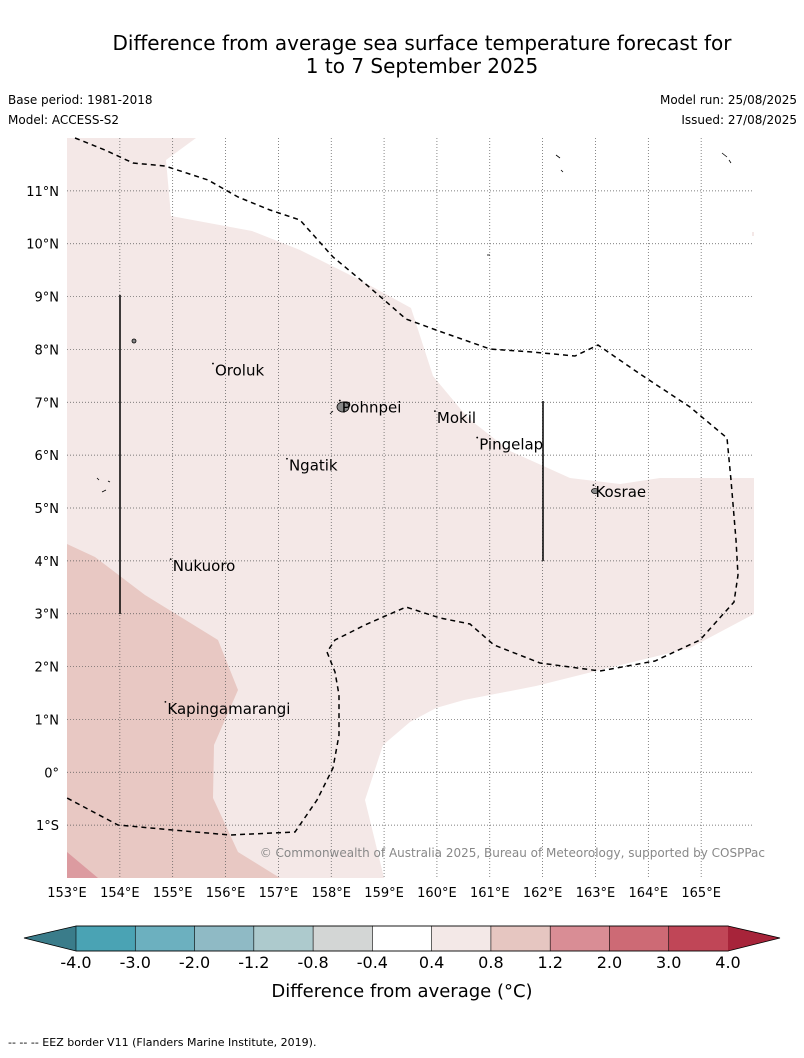  I want to click on base-period: Base period: 1981-2018, so click(80, 100).